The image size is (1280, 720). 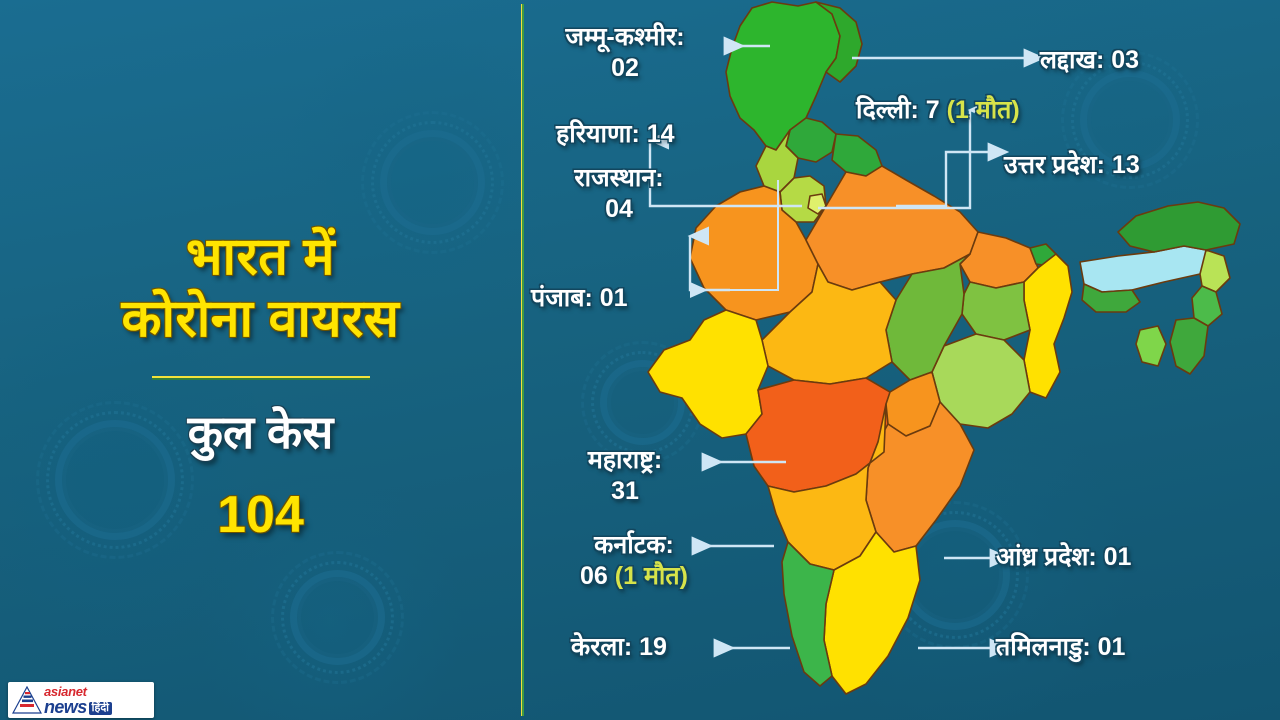 I want to click on logo-news-row: news हिंदी, so click(x=78, y=706).